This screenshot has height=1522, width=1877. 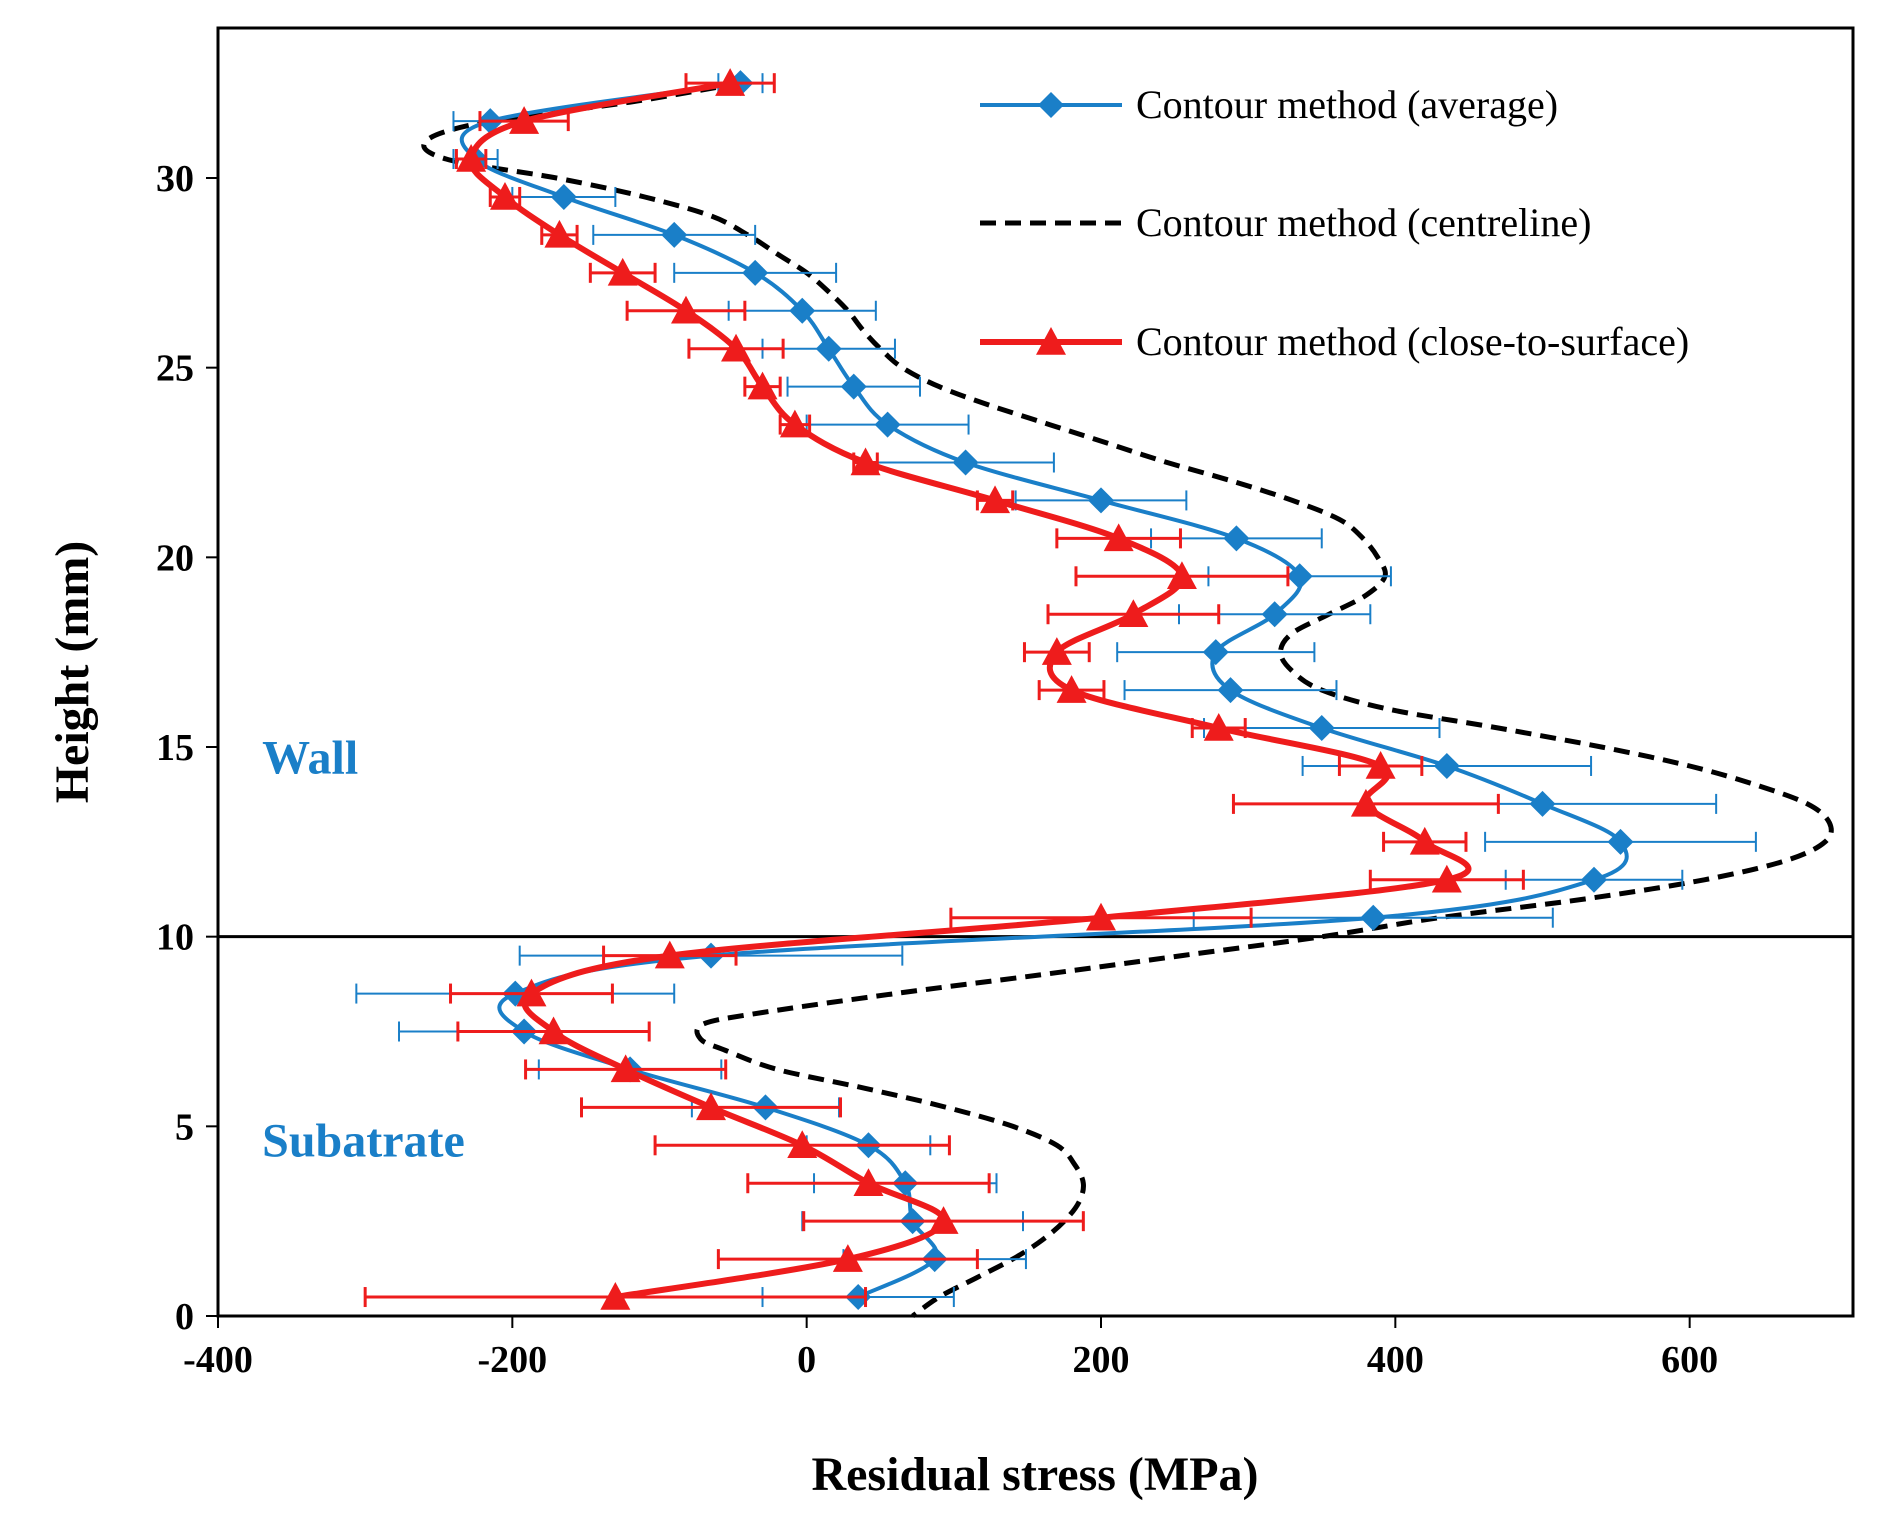 What do you see at coordinates (218, 1360) in the screenshot?
I see `x-tick-label: -400` at bounding box center [218, 1360].